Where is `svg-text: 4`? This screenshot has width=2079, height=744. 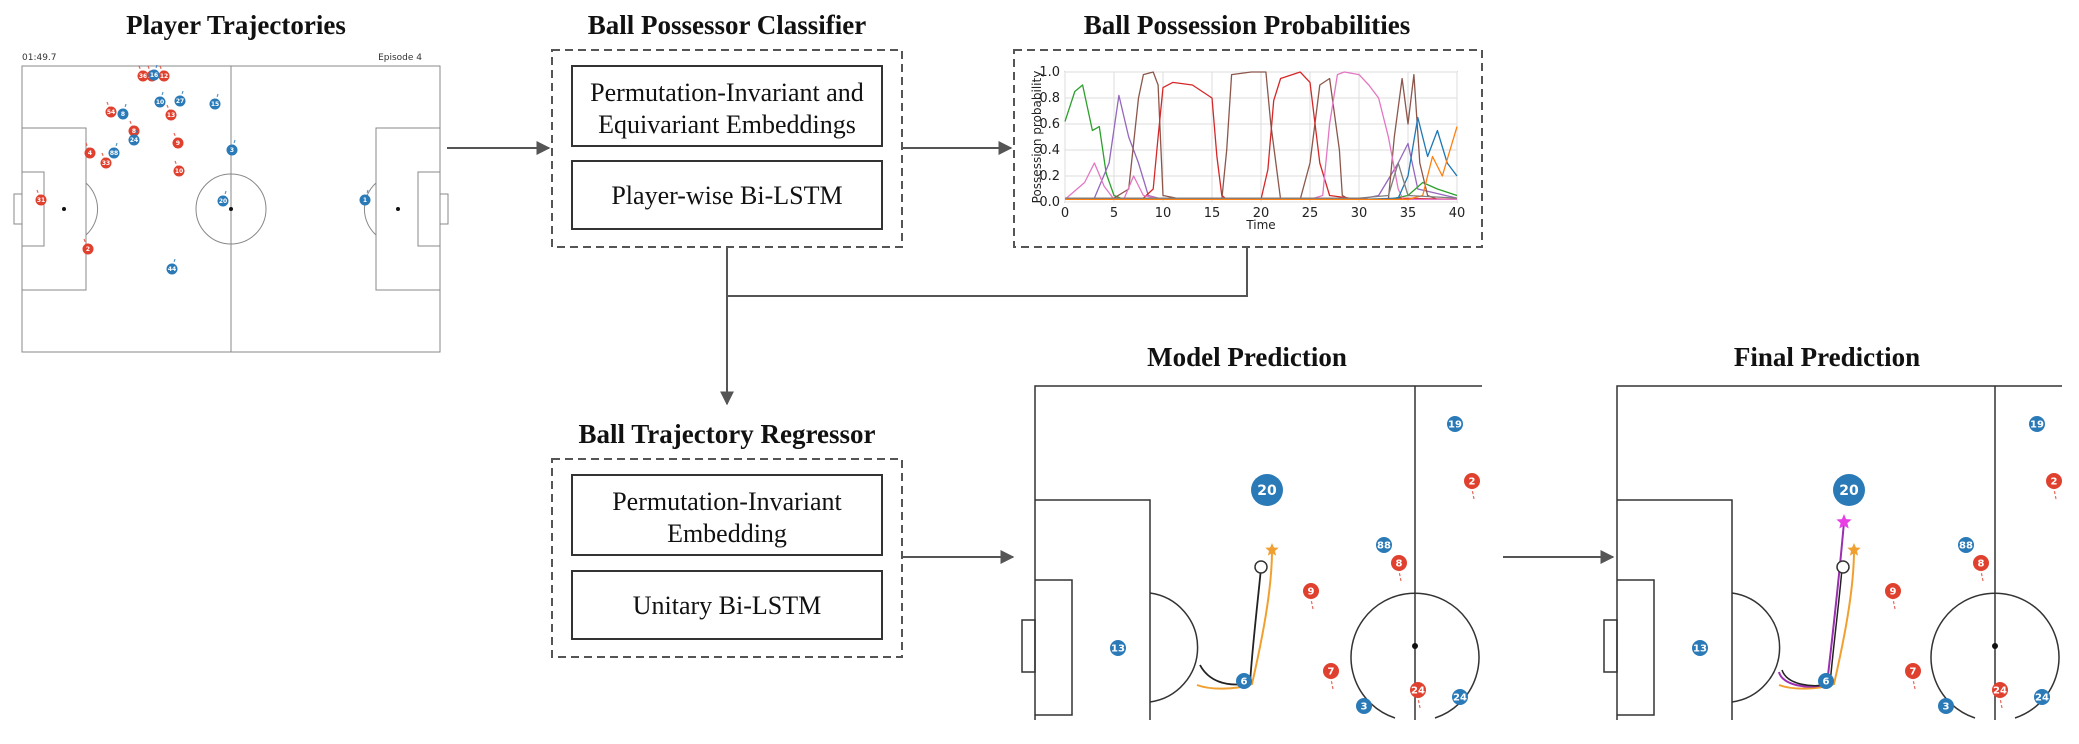 svg-text: 4 is located at coordinates (90, 153).